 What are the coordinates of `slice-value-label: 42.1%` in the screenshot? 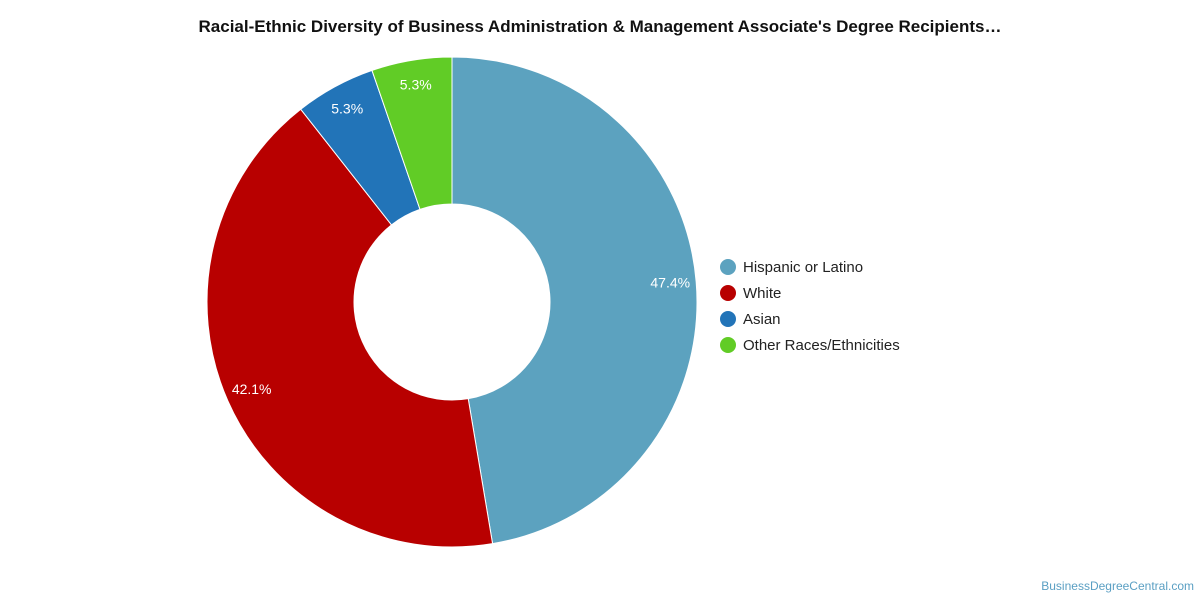 It's located at (252, 389).